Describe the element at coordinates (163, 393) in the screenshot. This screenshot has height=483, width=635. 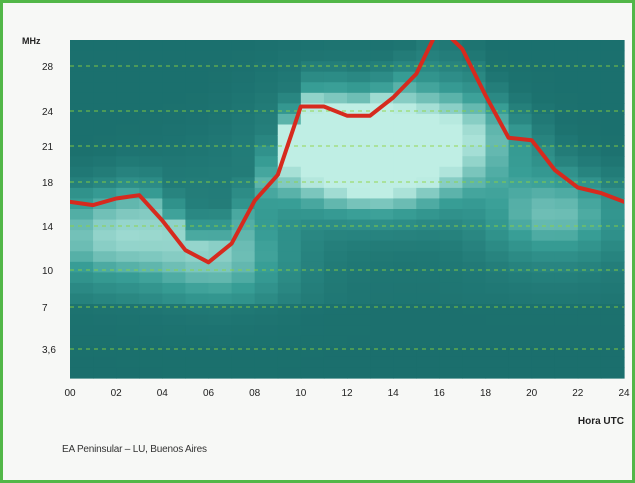
I see `x-tick-label: 04` at that location.